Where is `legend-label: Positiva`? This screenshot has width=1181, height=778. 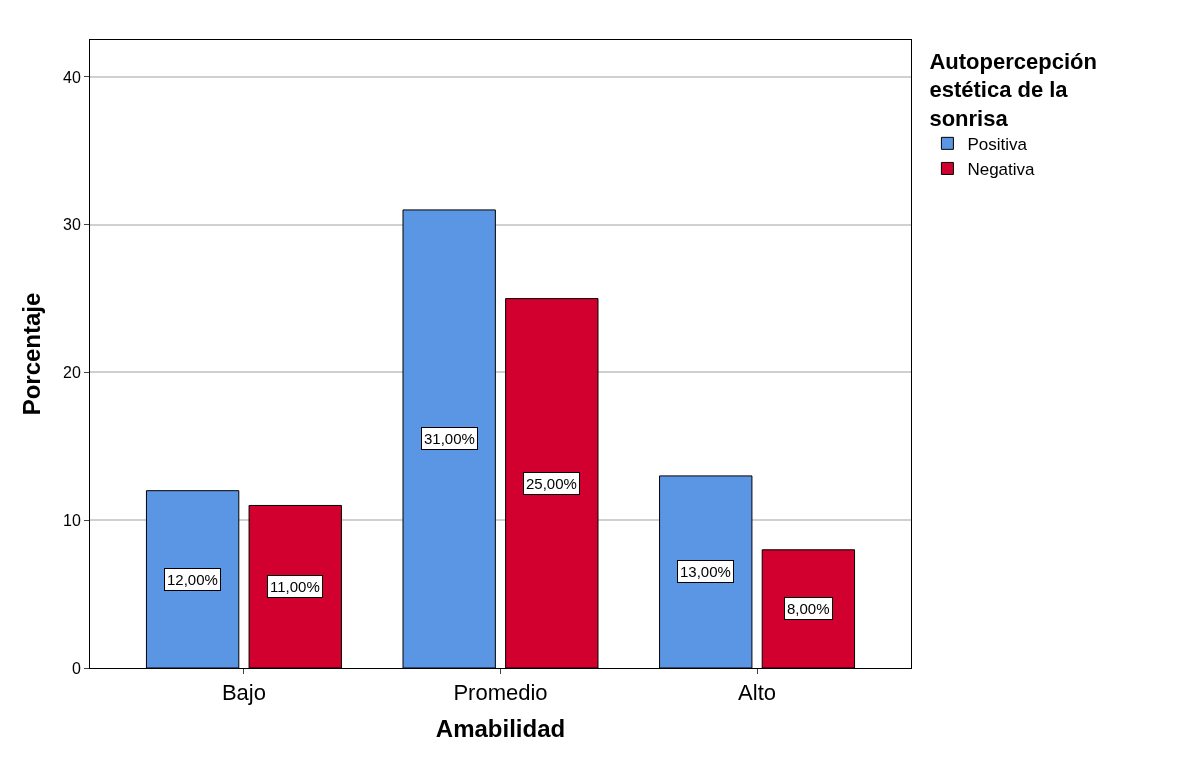 legend-label: Positiva is located at coordinates (997, 144).